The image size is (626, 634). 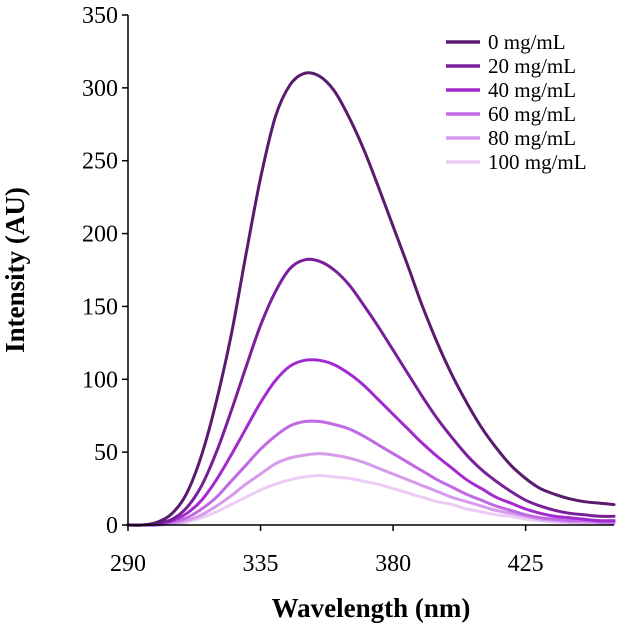 I want to click on x-tick-label: 335, so click(x=261, y=564).